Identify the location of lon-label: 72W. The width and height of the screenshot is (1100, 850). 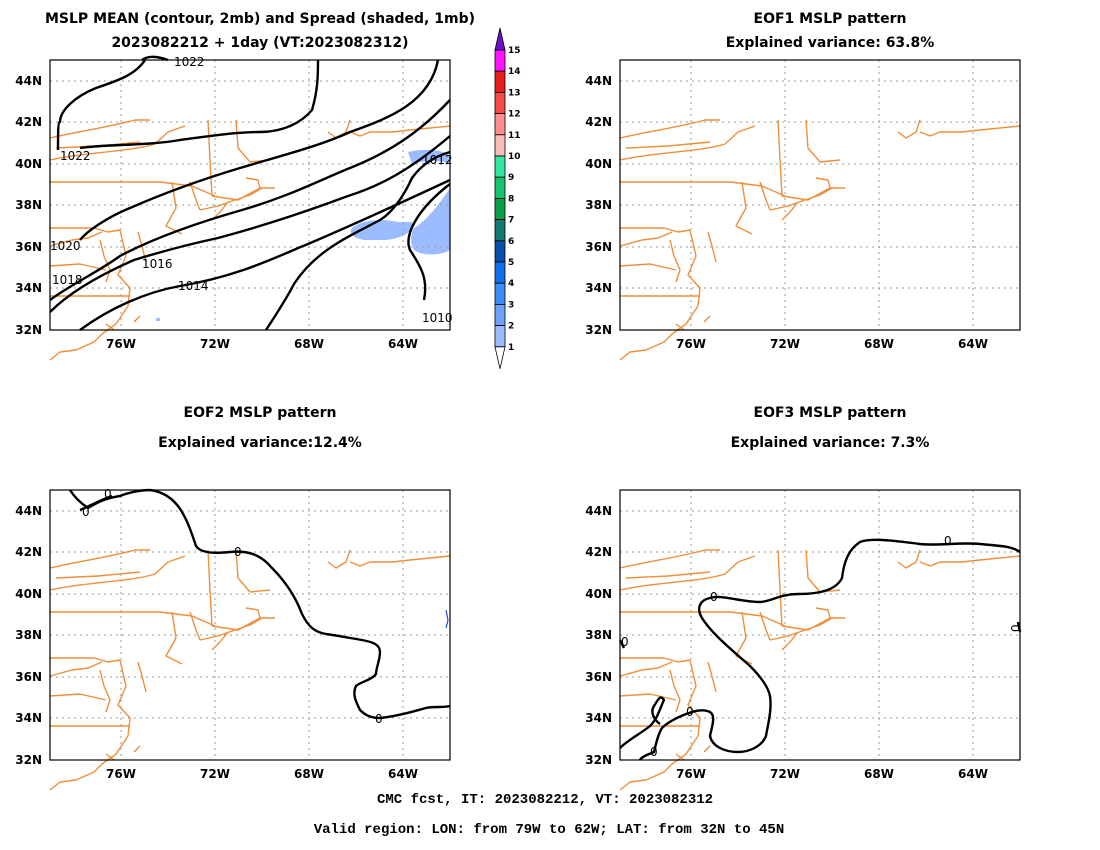
(785, 344).